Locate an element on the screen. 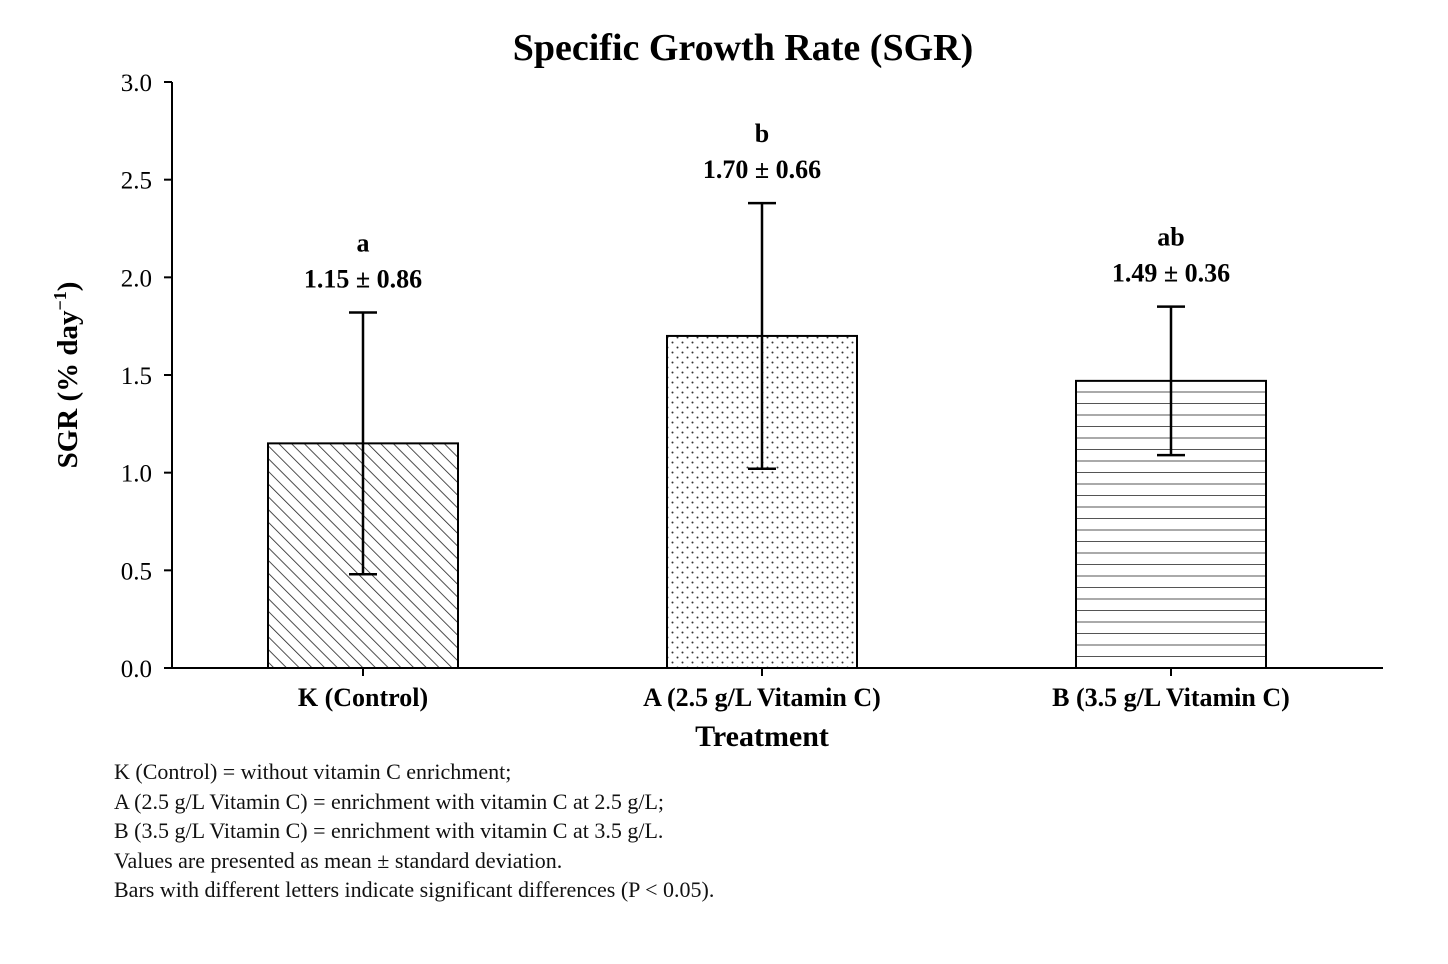 Image resolution: width=1448 pixels, height=964 pixels. y-axis: 0.0 0.5 1.0 1.5 2.0 2.5 3.0 is located at coordinates (147, 376).